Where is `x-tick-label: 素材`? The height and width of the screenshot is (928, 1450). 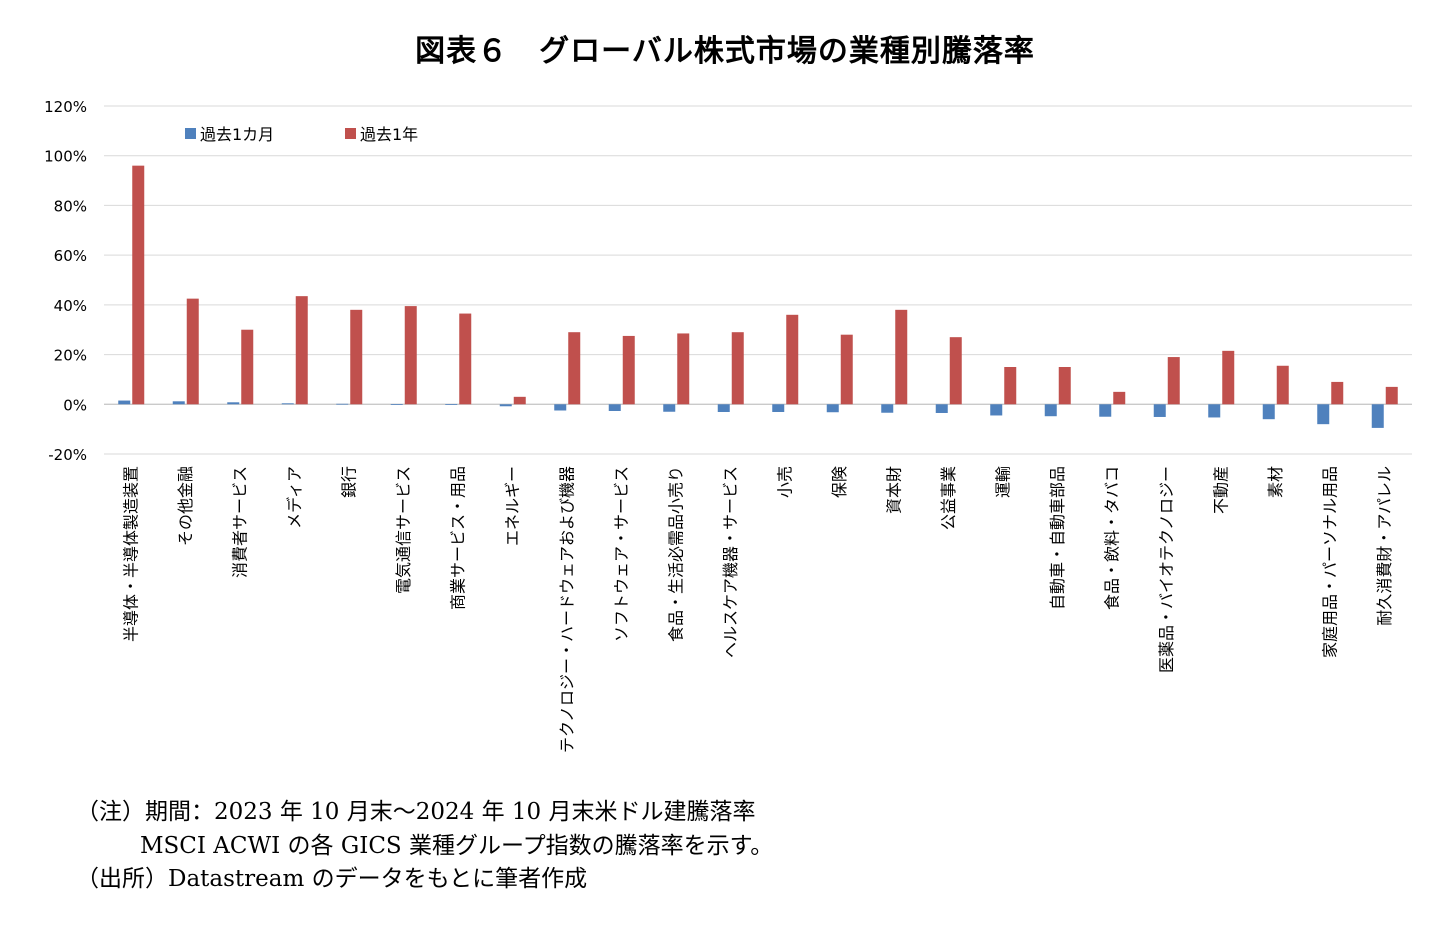
x-tick-label: 素材 is located at coordinates (1275, 482).